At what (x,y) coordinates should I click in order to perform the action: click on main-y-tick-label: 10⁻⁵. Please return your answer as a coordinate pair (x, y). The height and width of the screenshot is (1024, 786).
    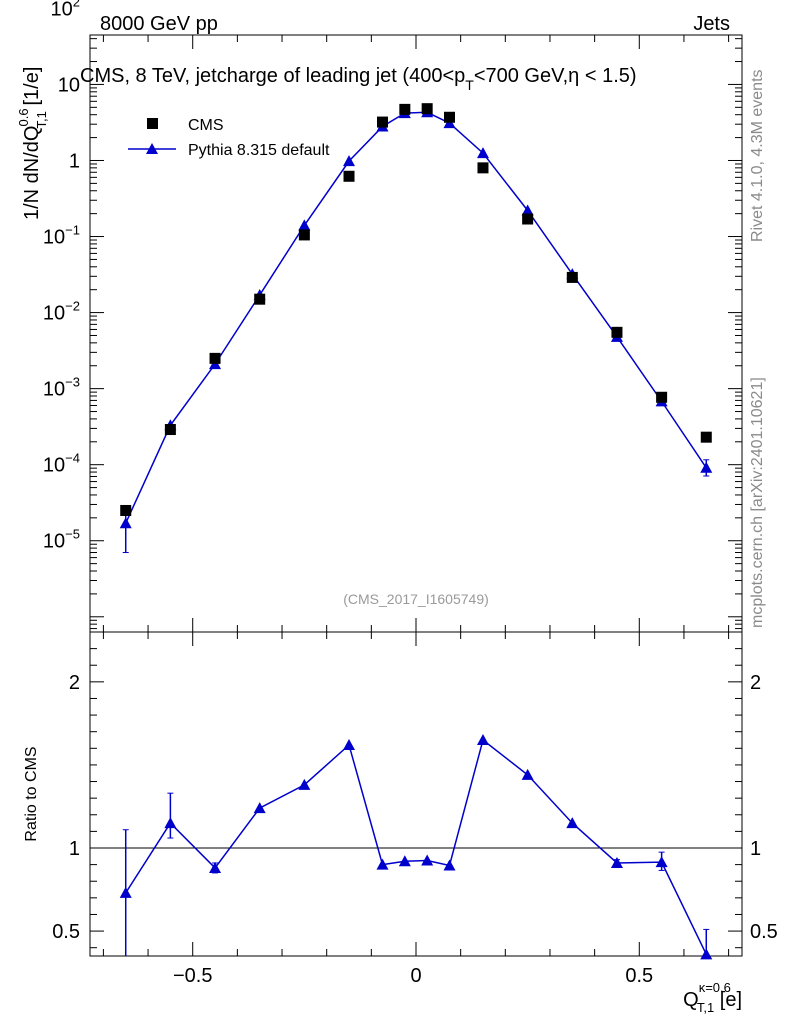
    Looking at the image, I should click on (61, 540).